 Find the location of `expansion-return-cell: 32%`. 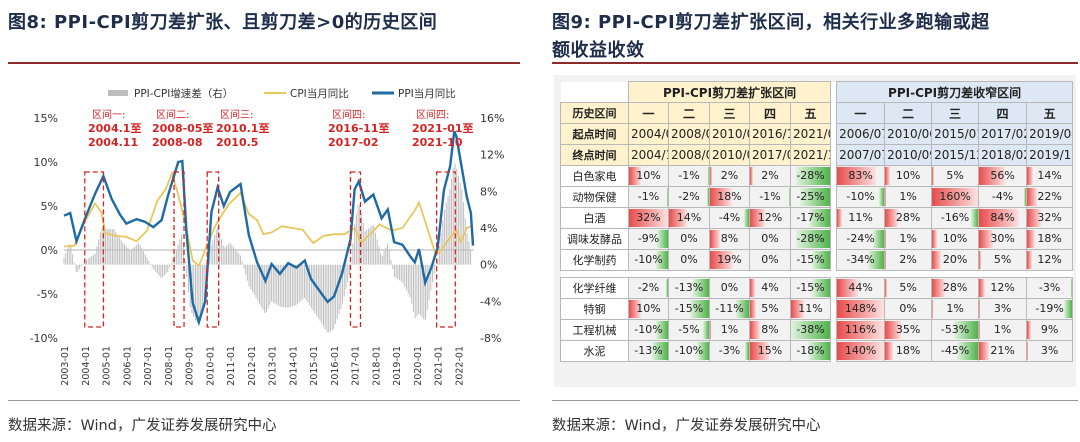

expansion-return-cell: 32% is located at coordinates (648, 218).